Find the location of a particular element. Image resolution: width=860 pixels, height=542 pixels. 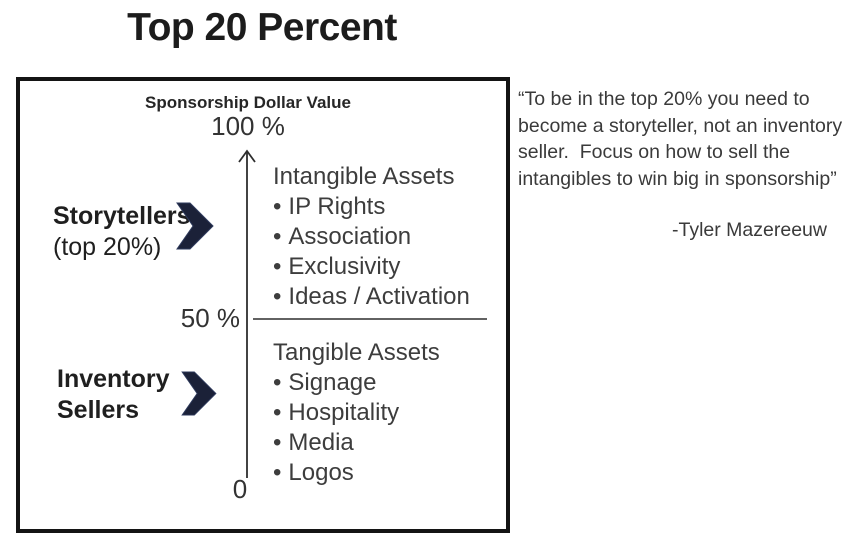

intangible-assets-header: Intangible Assets is located at coordinates (364, 176).